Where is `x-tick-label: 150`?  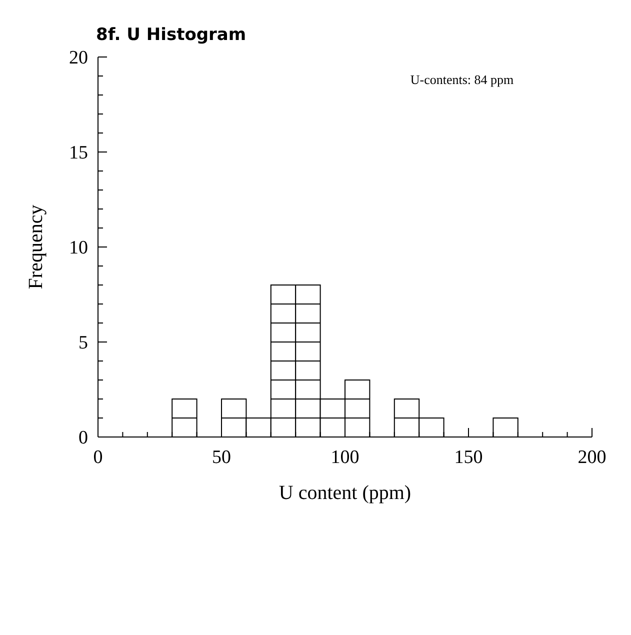 x-tick-label: 150 is located at coordinates (468, 457).